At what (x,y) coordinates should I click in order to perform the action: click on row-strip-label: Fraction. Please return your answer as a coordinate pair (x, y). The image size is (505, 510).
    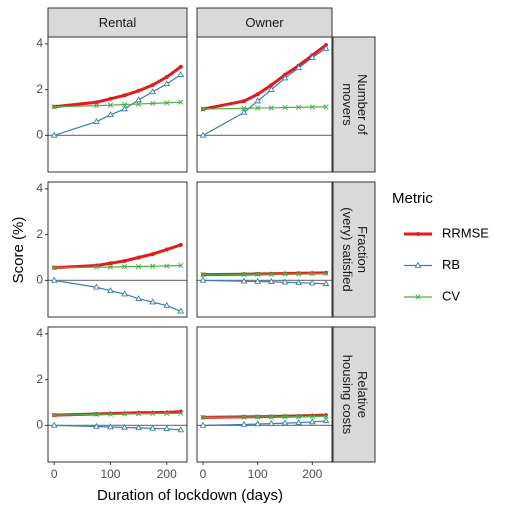
    Looking at the image, I should click on (362, 249).